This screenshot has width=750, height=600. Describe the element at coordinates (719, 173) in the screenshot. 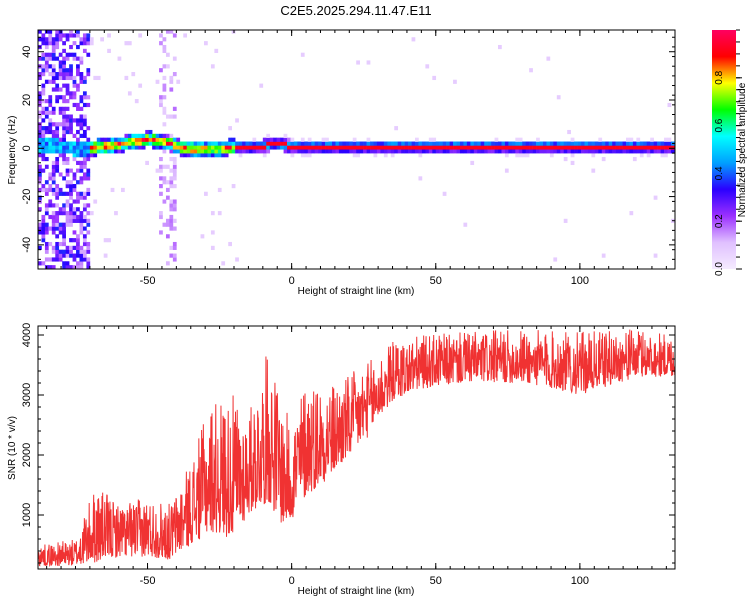

I see `colorbar-tick-label: 0.4` at that location.